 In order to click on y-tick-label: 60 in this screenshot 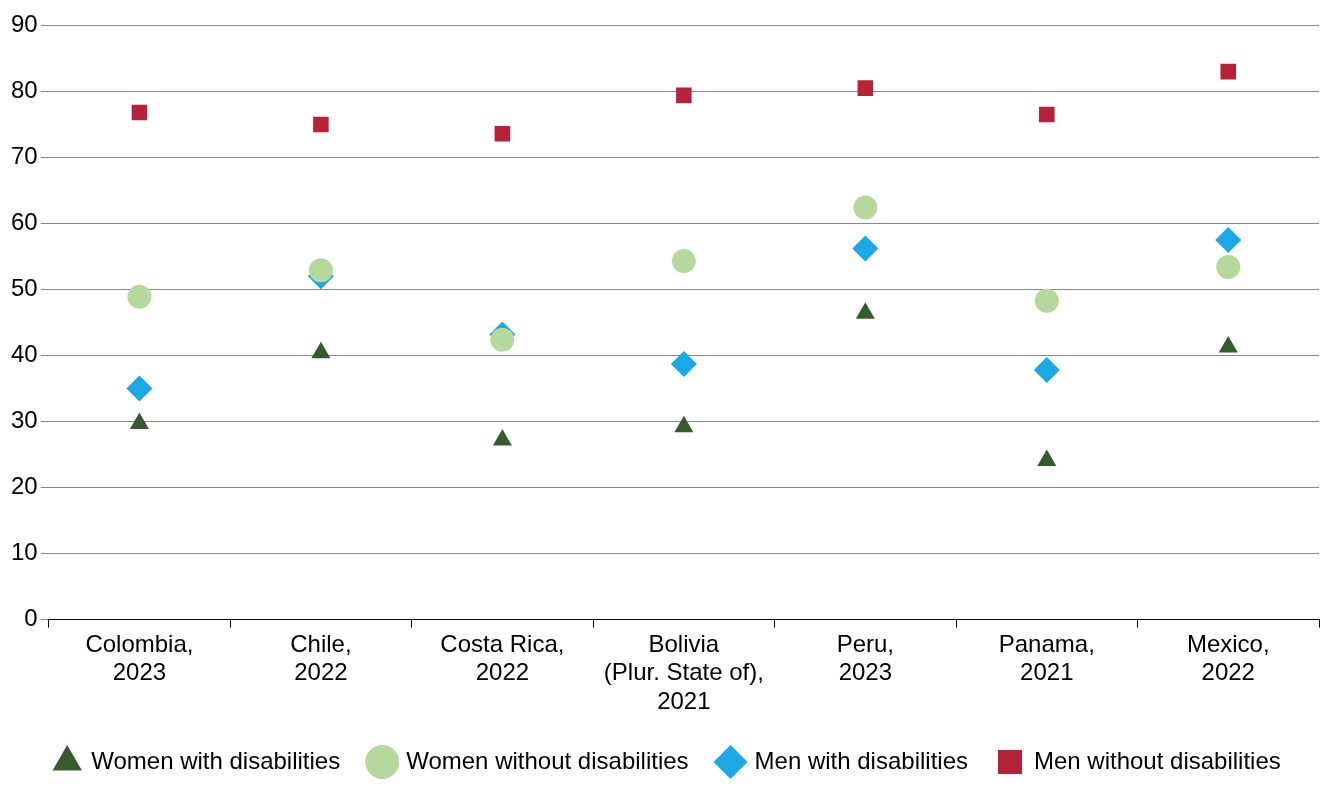, I will do `click(24, 222)`.